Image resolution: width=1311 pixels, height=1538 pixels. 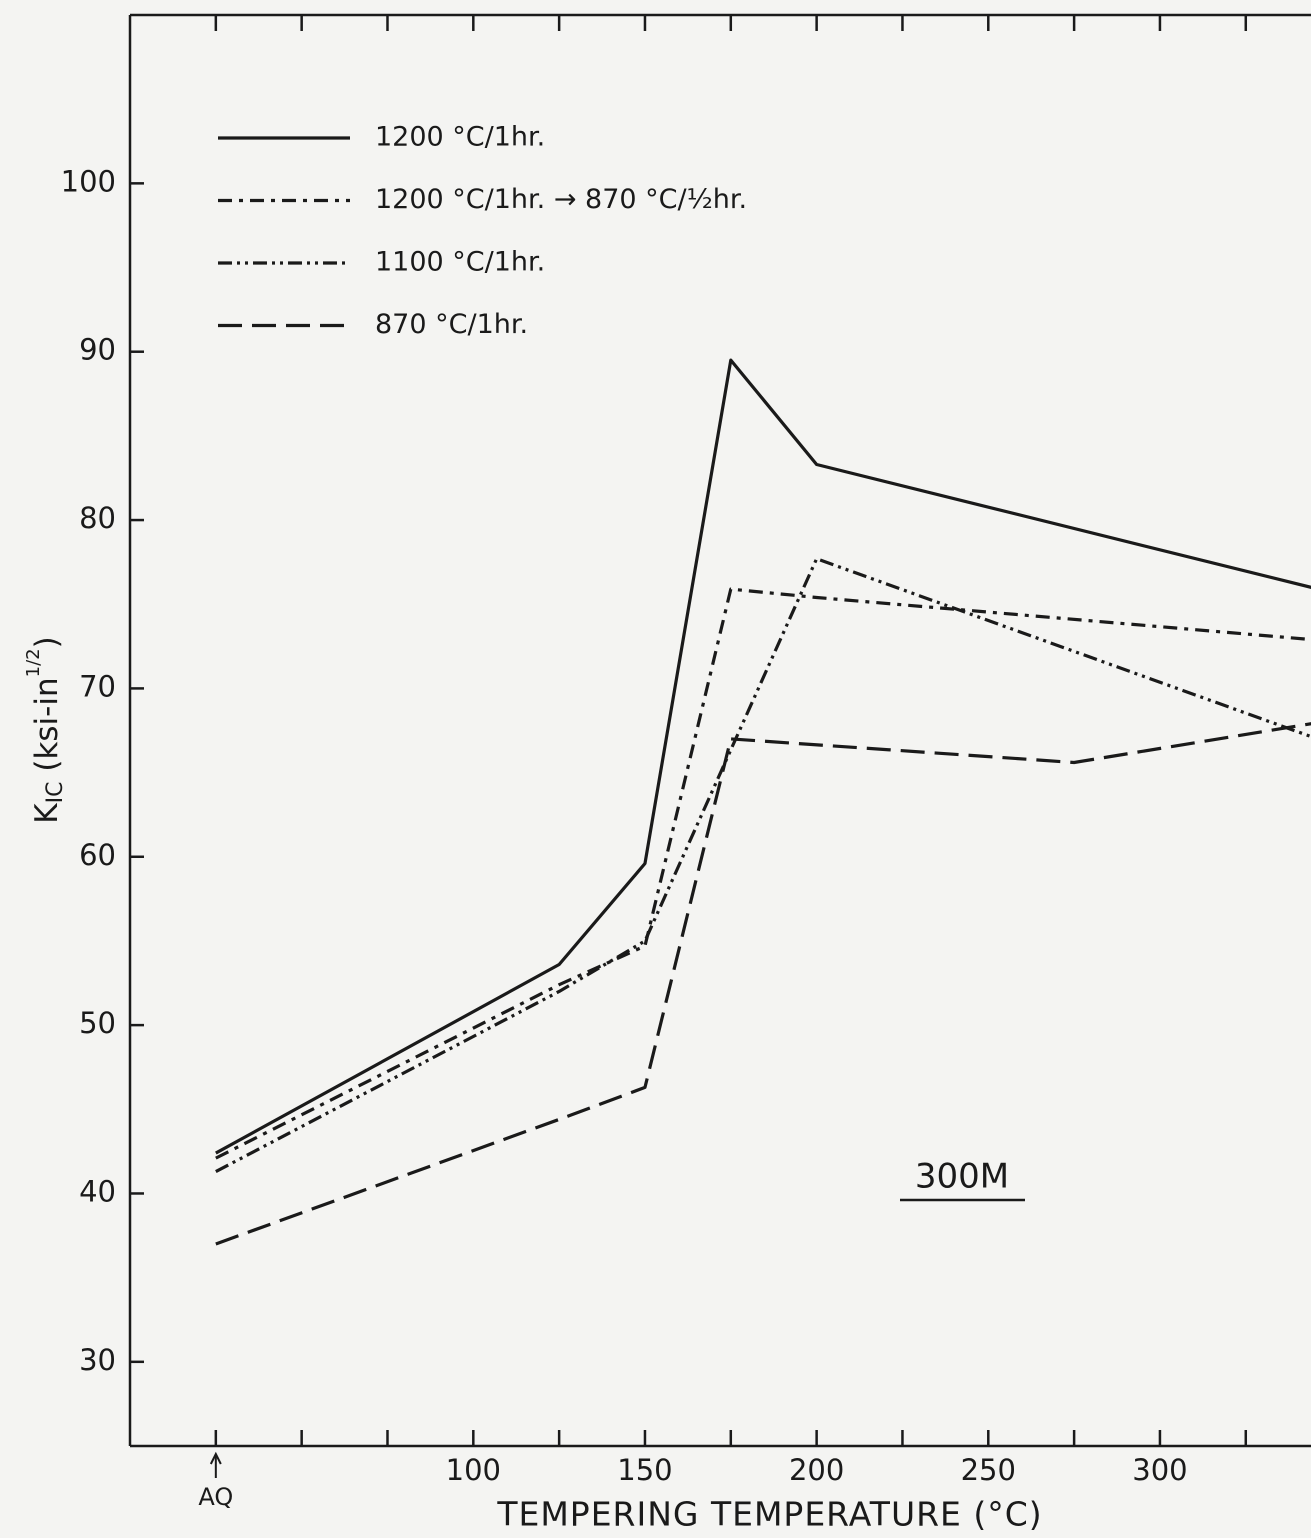 I want to click on y-label-part: (ksi-in, so click(x=47, y=729).